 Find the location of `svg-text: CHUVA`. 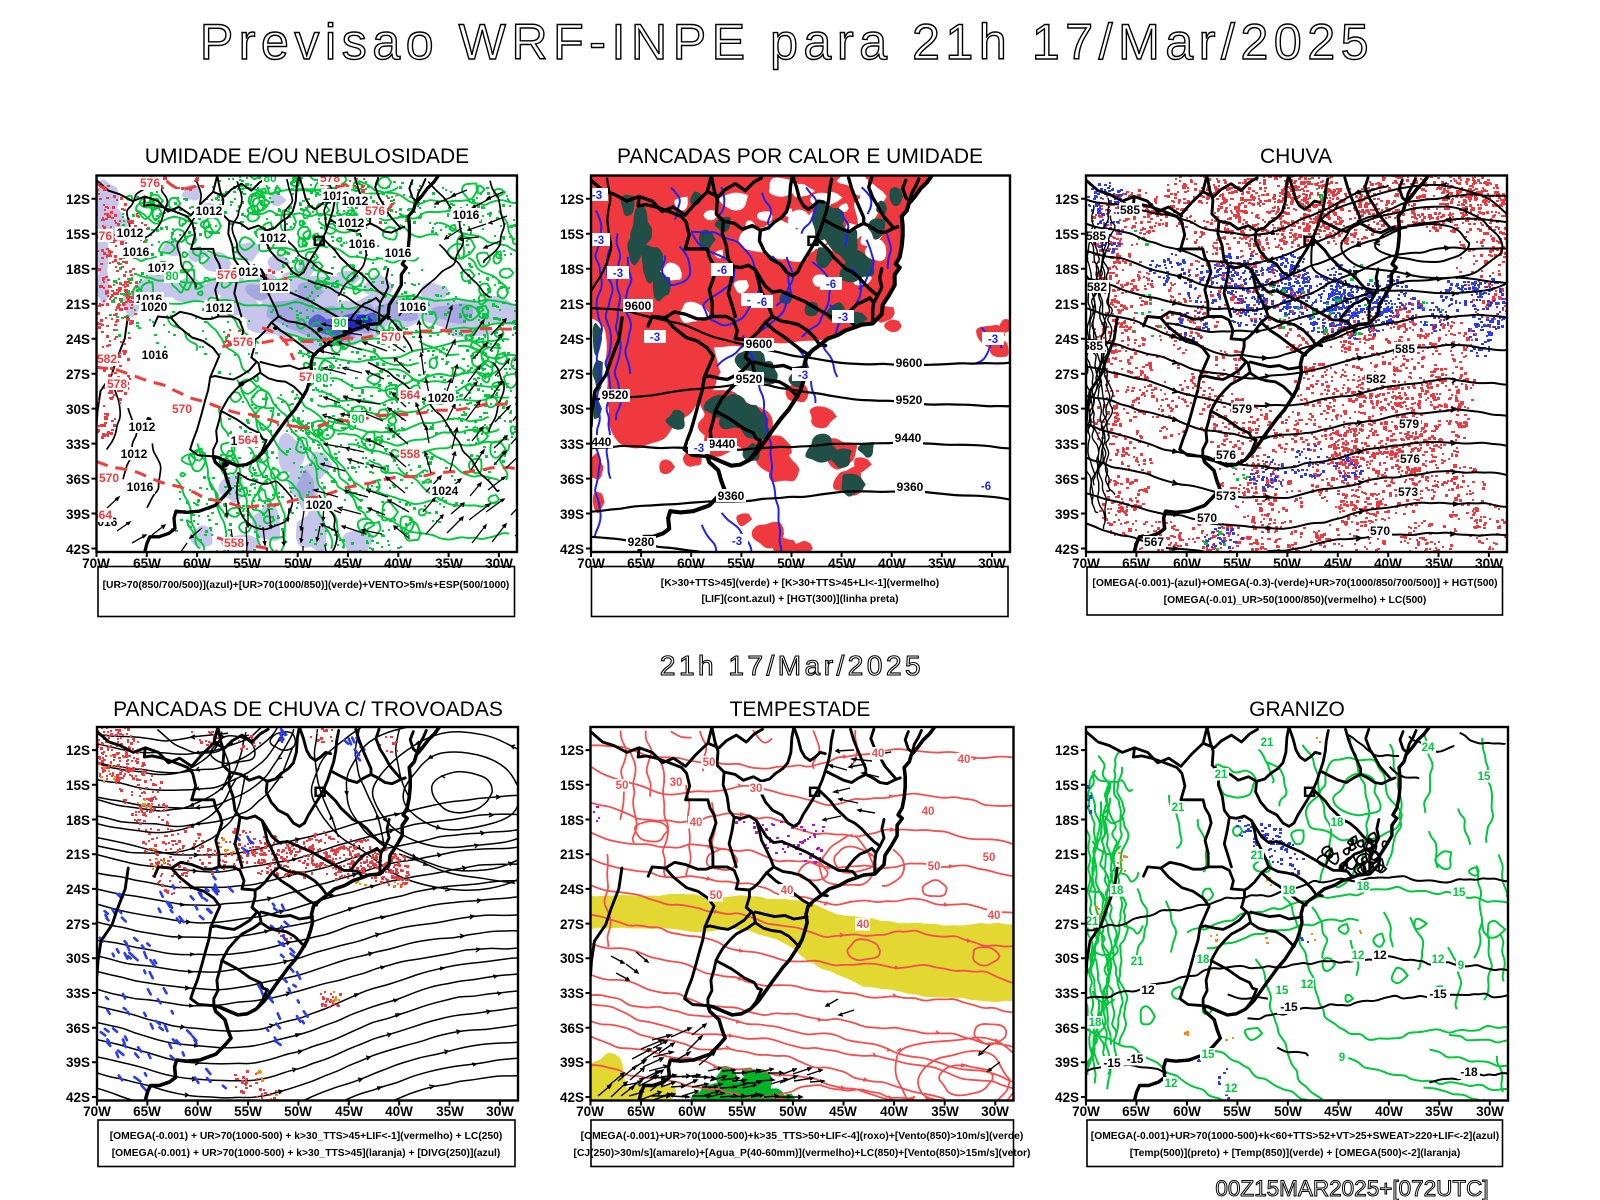

svg-text: CHUVA is located at coordinates (1296, 156).